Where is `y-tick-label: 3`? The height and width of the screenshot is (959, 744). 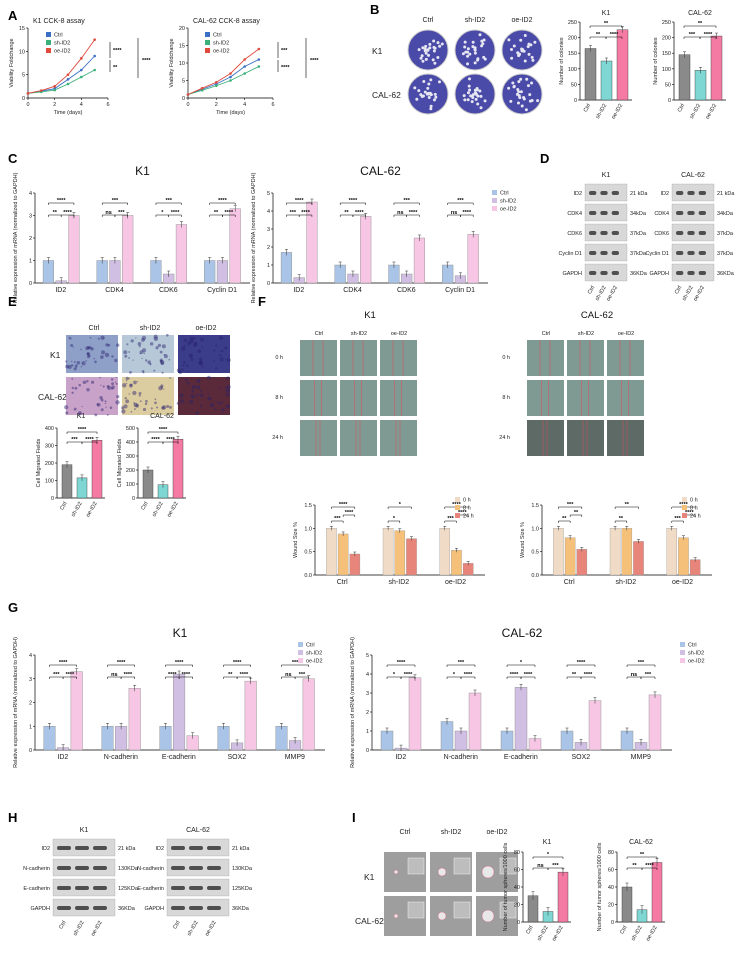
y-tick-label: 3 is located at coordinates (30, 217).